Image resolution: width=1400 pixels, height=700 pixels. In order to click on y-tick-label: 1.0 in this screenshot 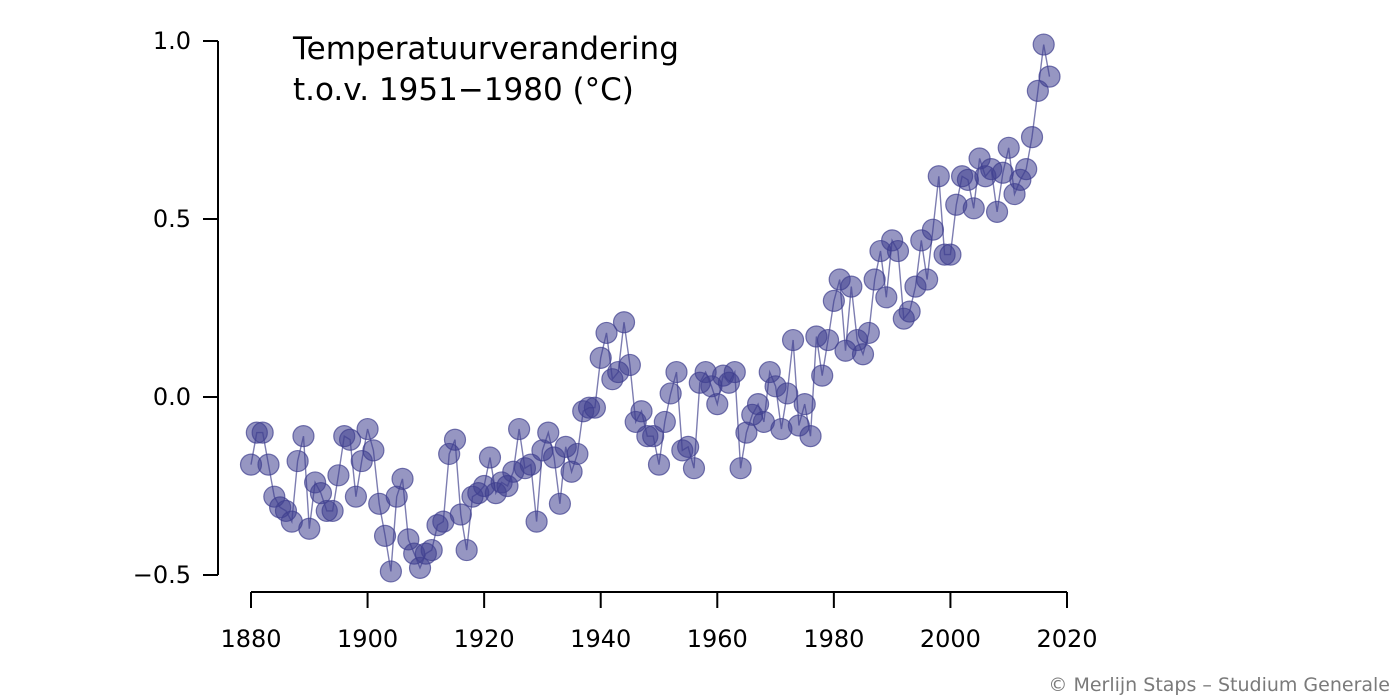, I will do `click(172, 41)`.